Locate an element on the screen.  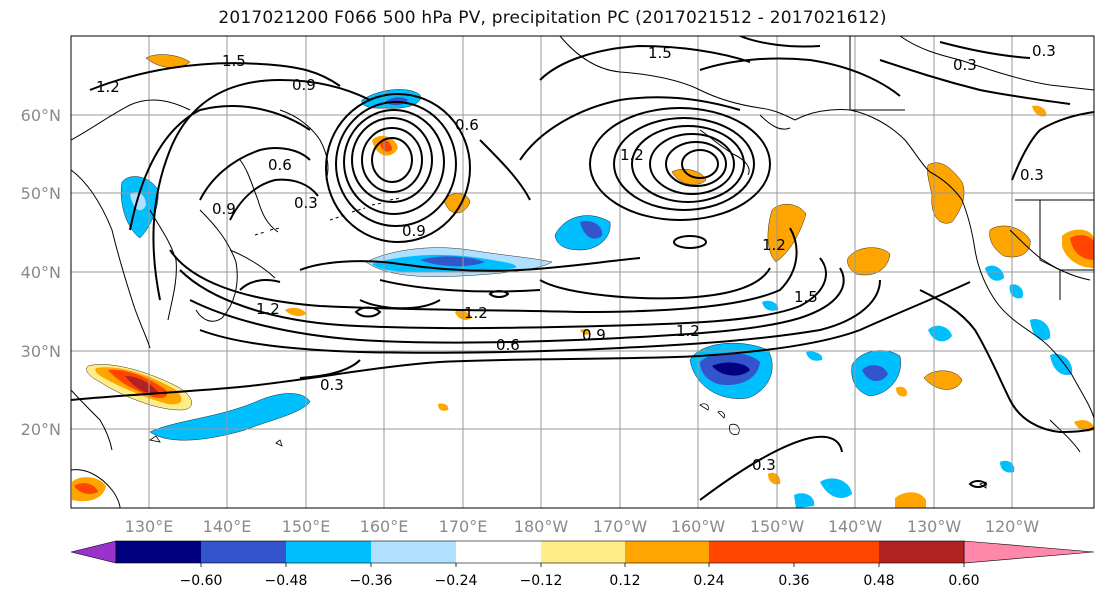
lat-label: 60°N is located at coordinates (41, 115).